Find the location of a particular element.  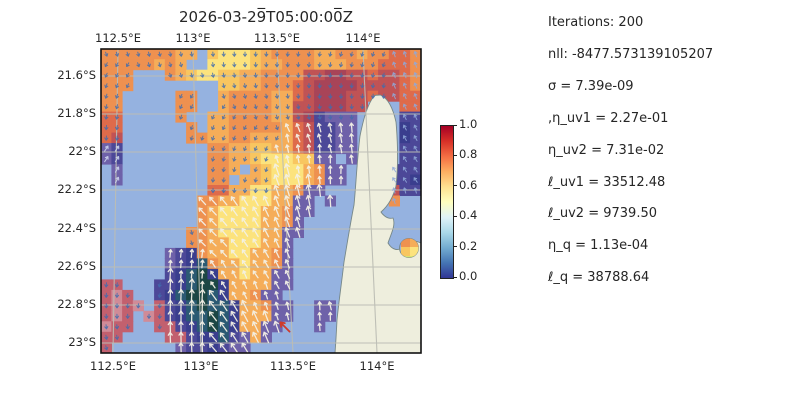

colorbar-tick-label: 0.8 is located at coordinates (468, 154).